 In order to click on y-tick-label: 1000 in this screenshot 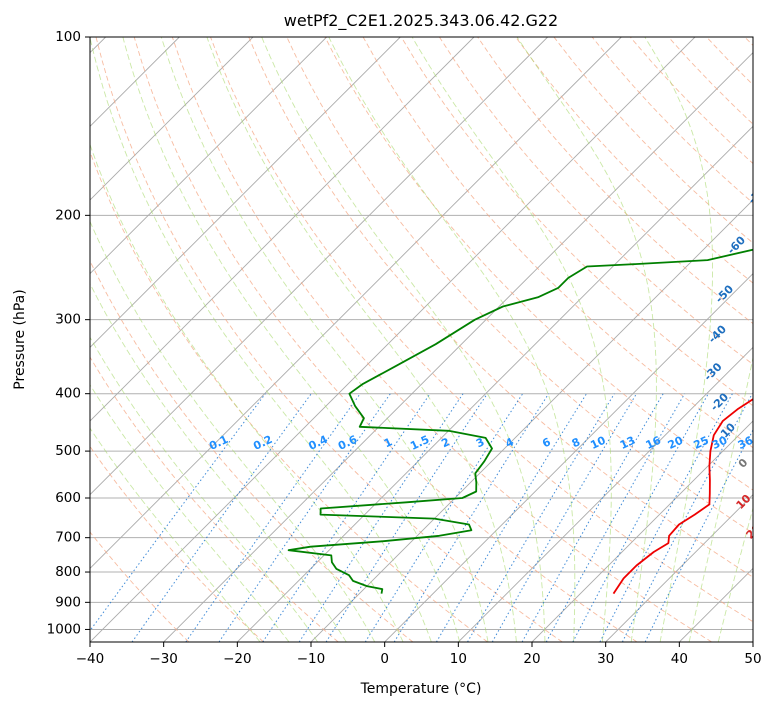, I will do `click(64, 629)`.